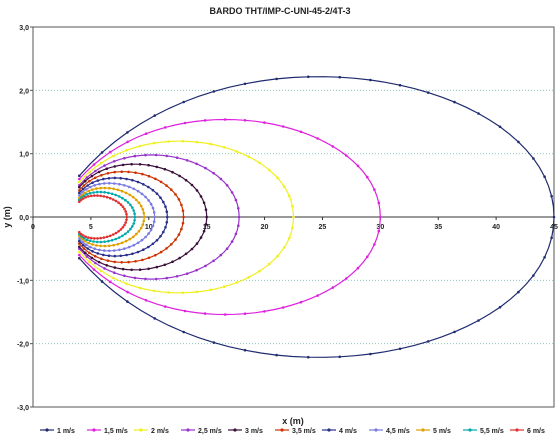 This screenshot has width=560, height=443. I want to click on x-tick-label: 10, so click(149, 227).